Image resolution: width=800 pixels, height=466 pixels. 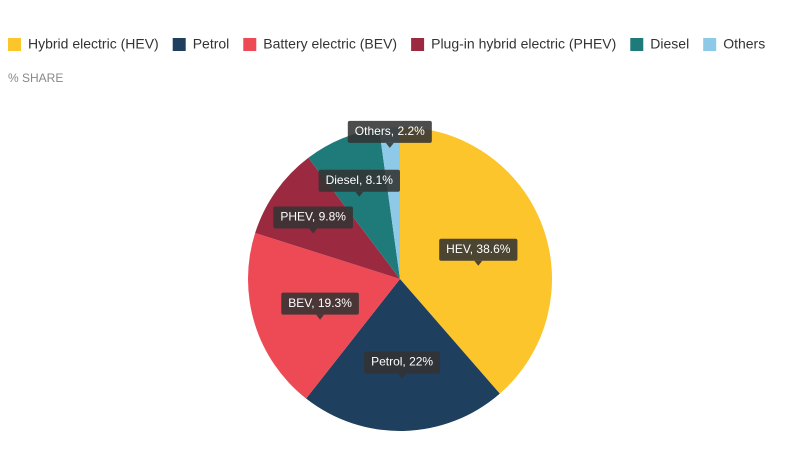 I want to click on data-label: HEV, 38.6%, so click(x=478, y=252).